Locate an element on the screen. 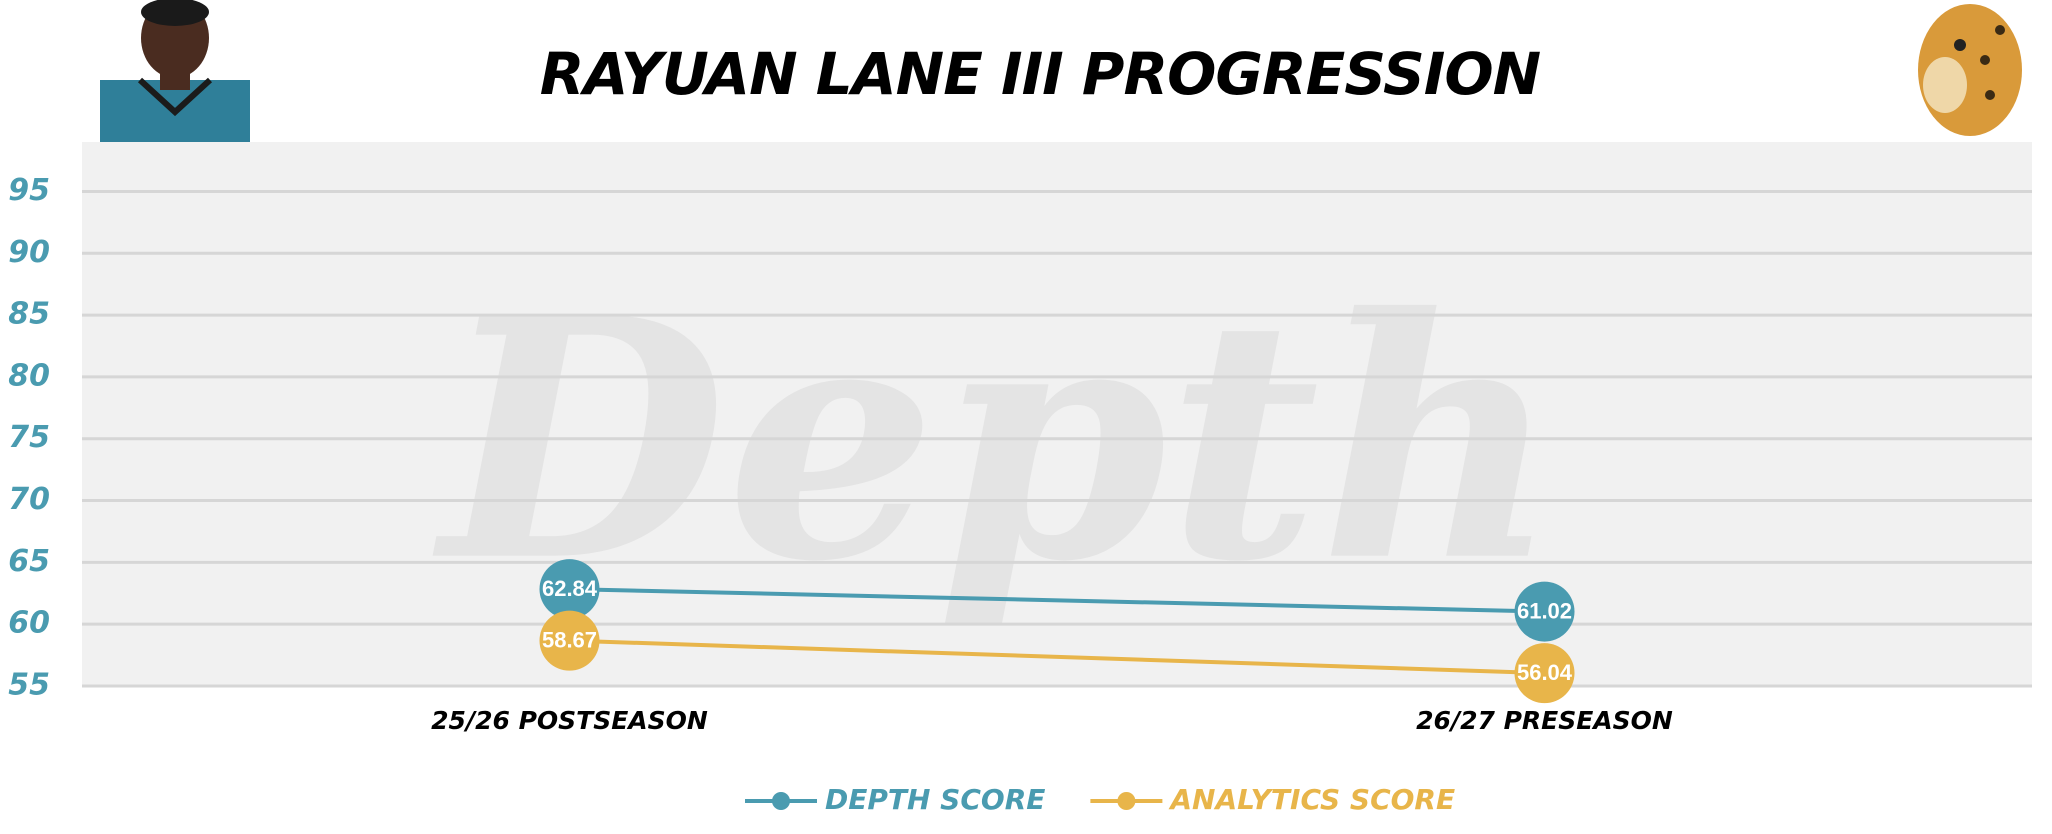 The width and height of the screenshot is (2052, 834). value-label: 61.02 is located at coordinates (1544, 610).